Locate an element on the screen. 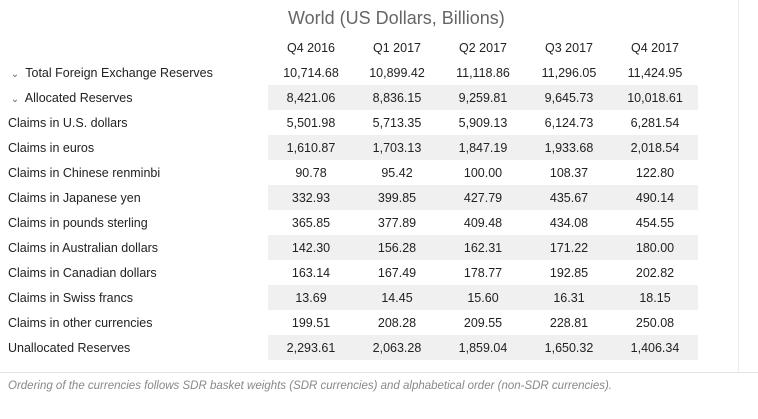  table-cell: 6,124.73 is located at coordinates (569, 122).